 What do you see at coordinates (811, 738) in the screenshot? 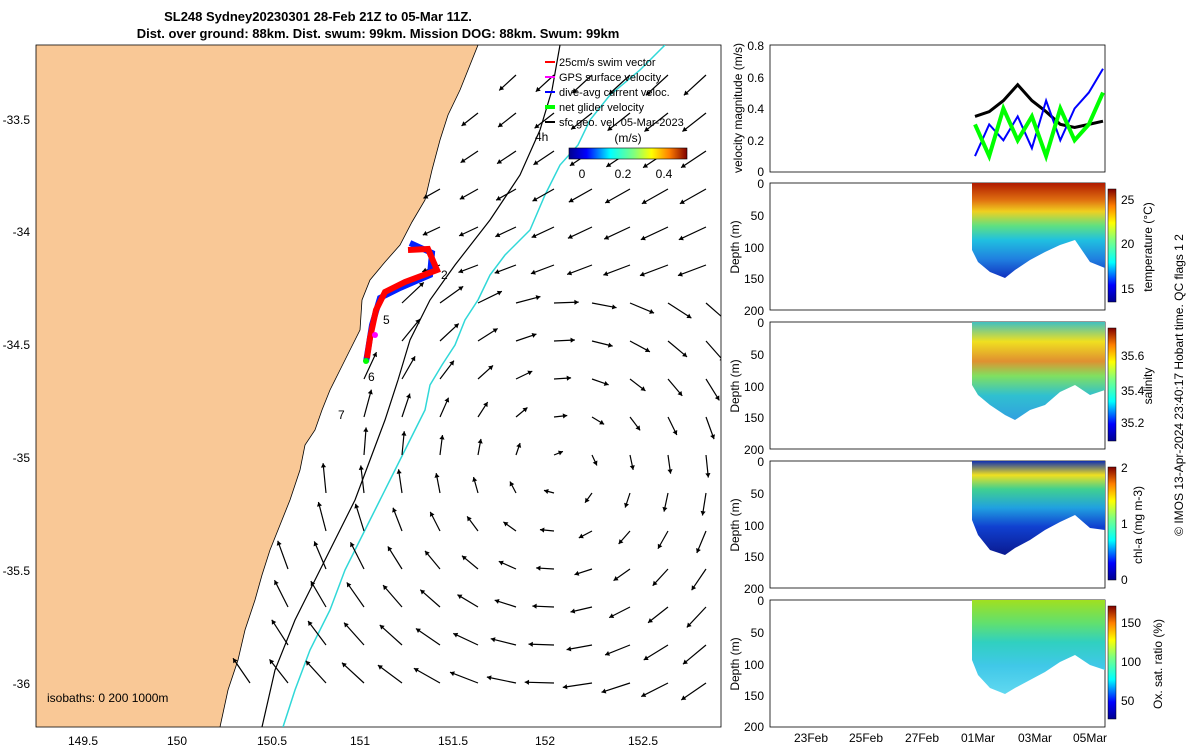
I see `time-tick: 23Feb` at bounding box center [811, 738].